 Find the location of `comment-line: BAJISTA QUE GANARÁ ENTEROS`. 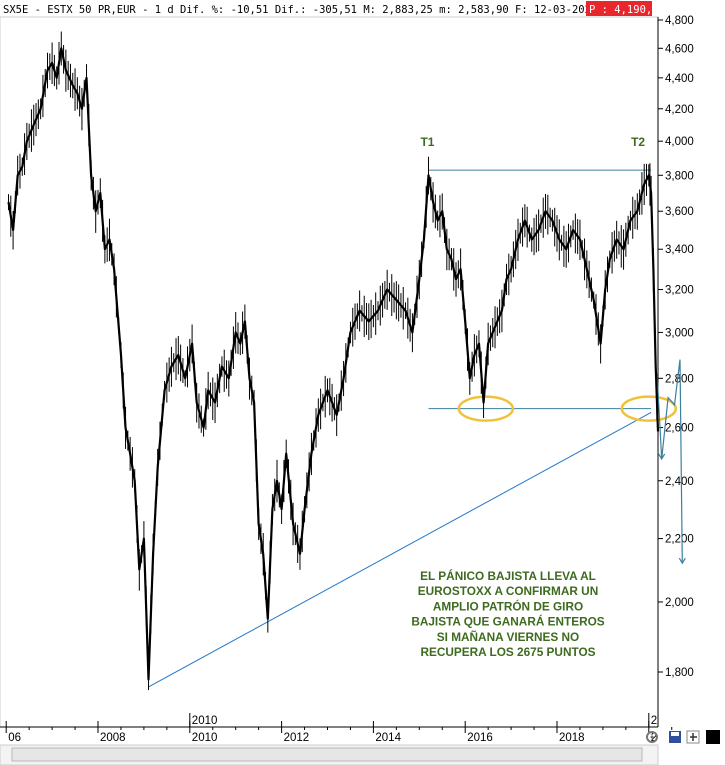

comment-line: BAJISTA QUE GANARÁ ENTEROS is located at coordinates (507, 622).